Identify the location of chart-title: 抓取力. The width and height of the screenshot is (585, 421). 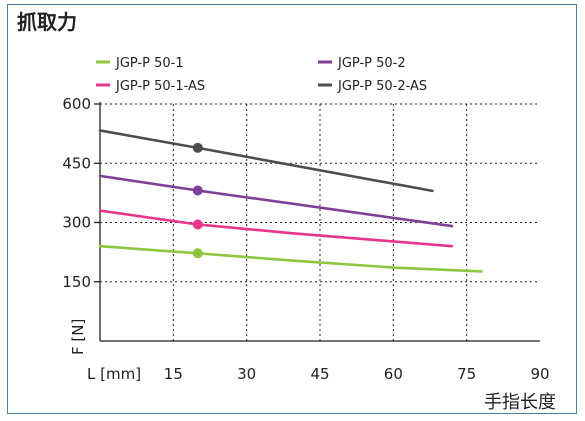
(47, 22).